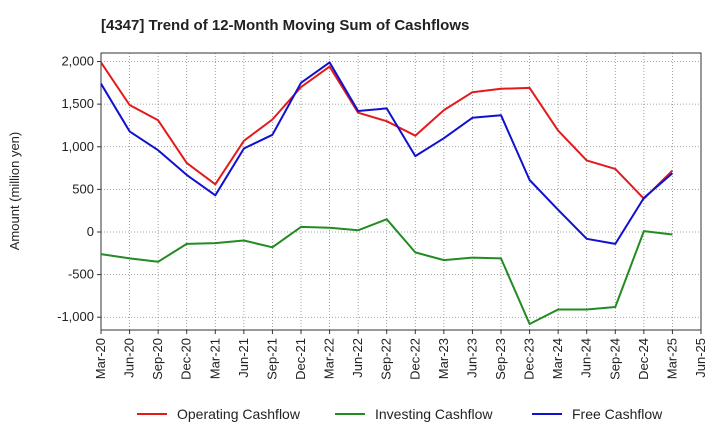 This screenshot has height=440, width=720. I want to click on x-tick-label: Mar-25, so click(671, 358).